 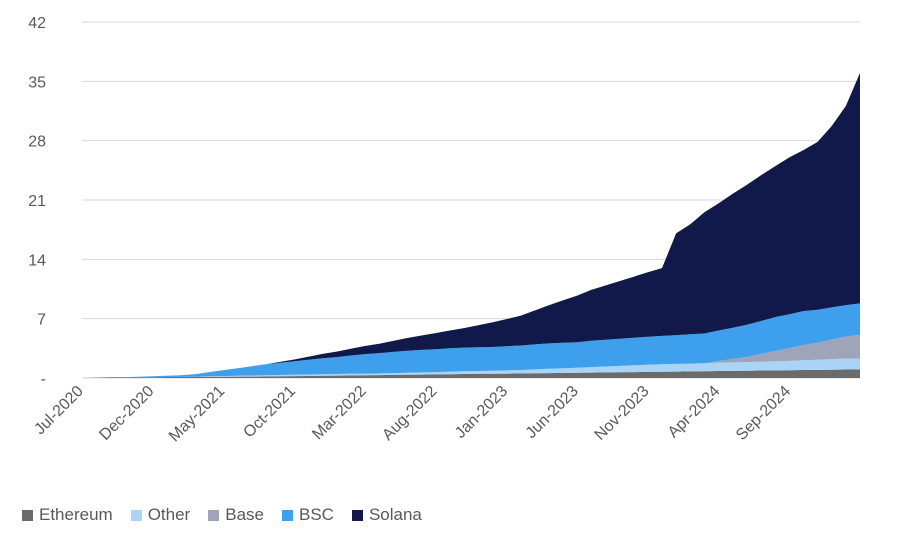 I want to click on legend-item-bsc: BSC, so click(x=307, y=515).